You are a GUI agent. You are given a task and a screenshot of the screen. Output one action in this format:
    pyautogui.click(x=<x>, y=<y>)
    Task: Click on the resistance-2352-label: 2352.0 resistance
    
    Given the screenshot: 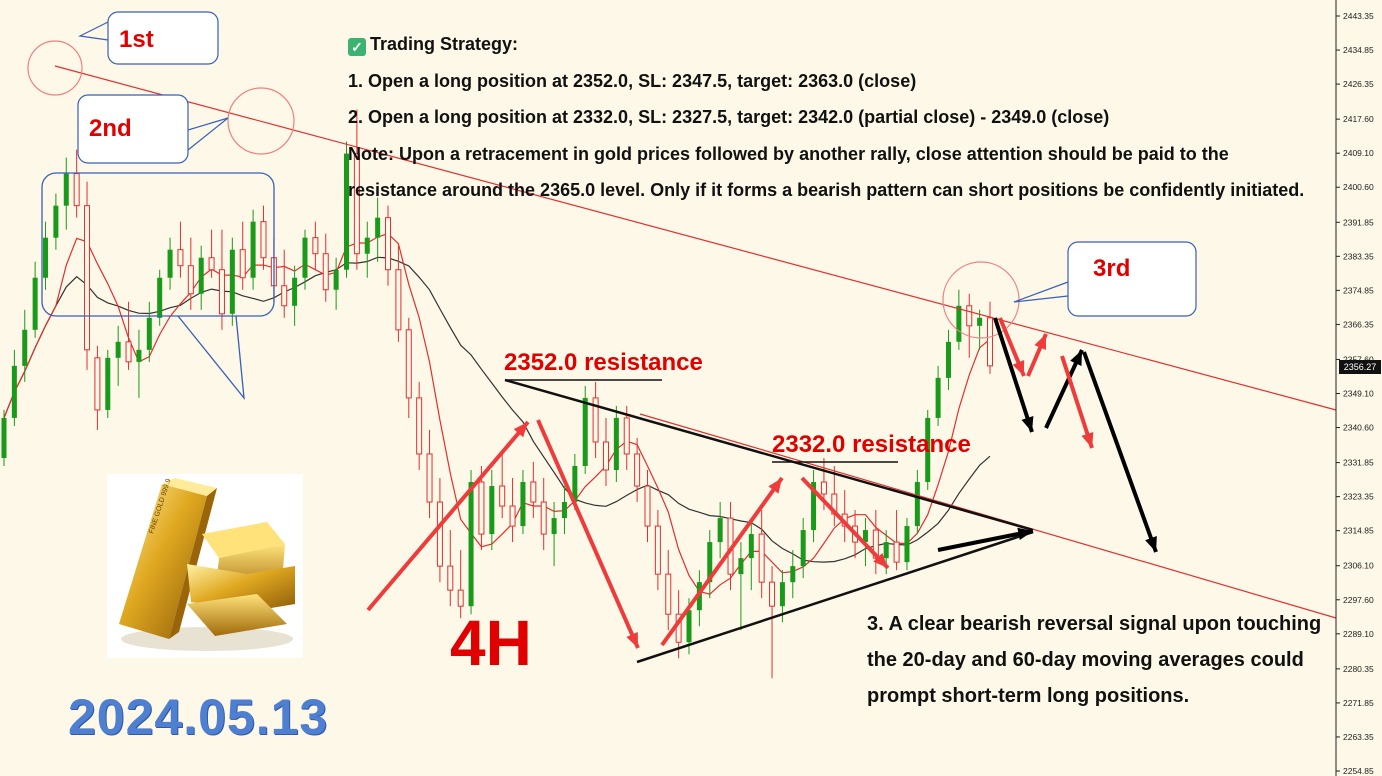 What is the action you would take?
    pyautogui.click(x=603, y=362)
    